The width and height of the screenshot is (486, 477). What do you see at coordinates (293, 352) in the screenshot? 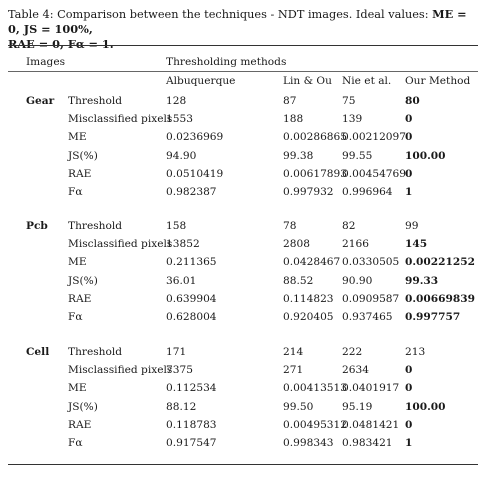
I see `table-cell: 214` at bounding box center [293, 352].